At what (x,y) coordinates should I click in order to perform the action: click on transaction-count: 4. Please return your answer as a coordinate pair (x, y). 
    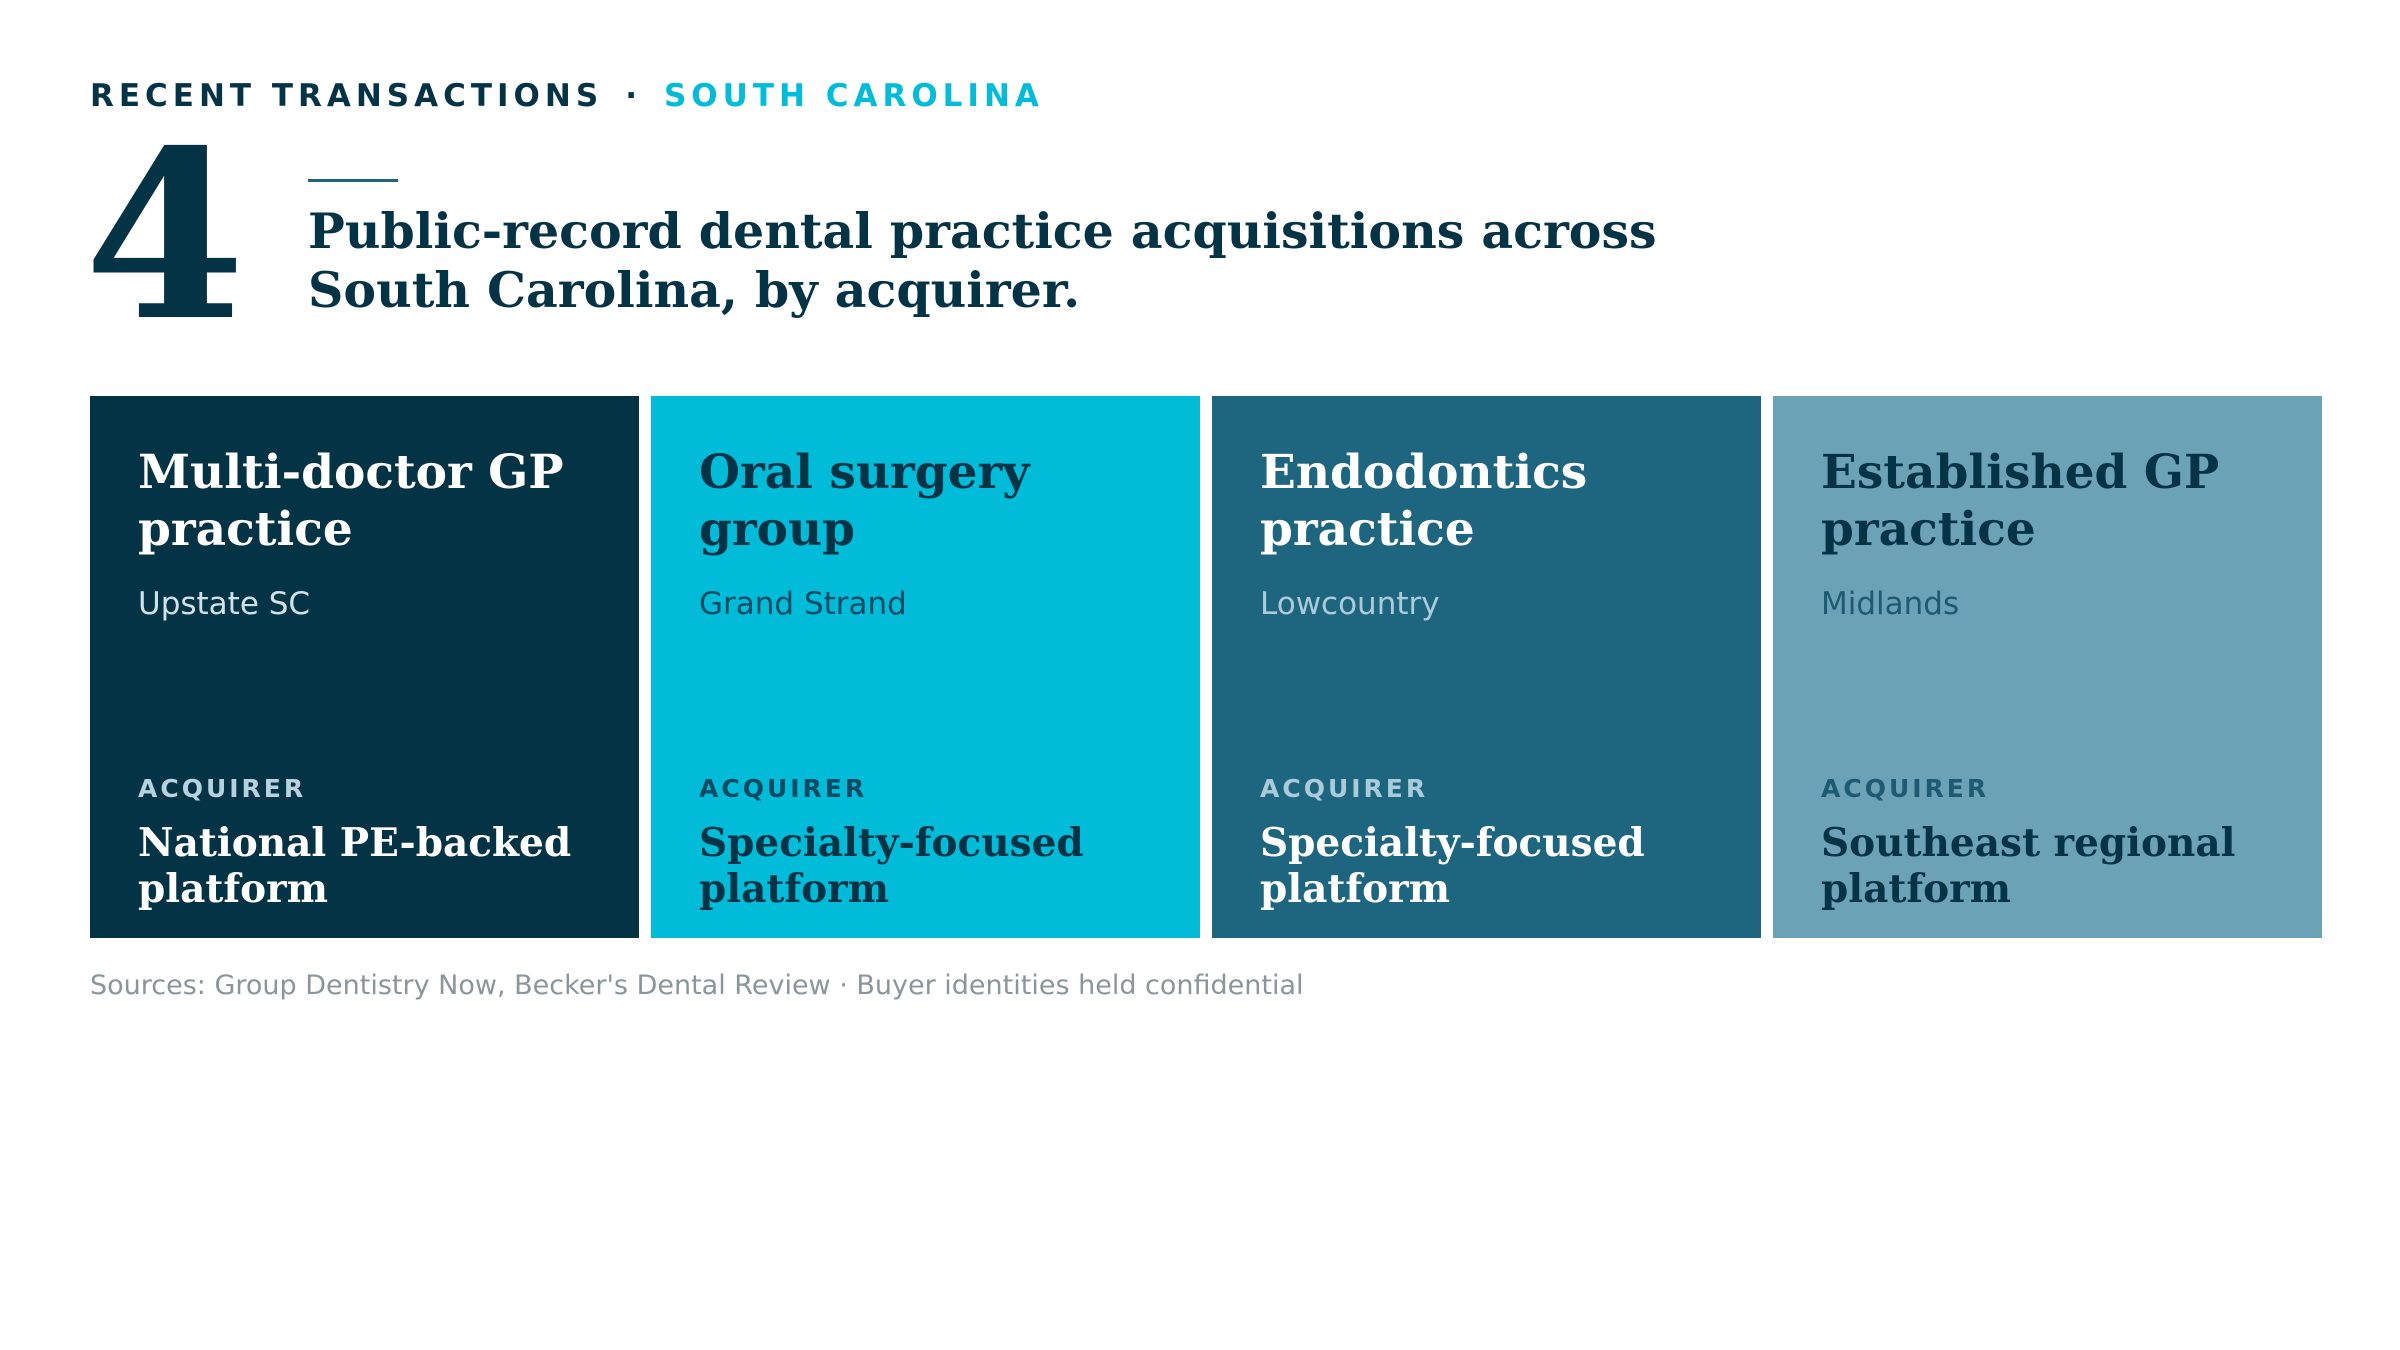
    Looking at the image, I should click on (165, 235).